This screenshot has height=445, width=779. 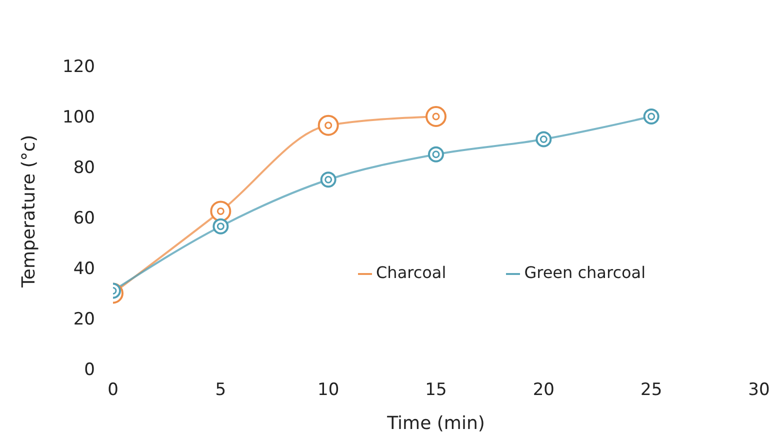 I want to click on x-tick-label: 15, so click(x=436, y=390).